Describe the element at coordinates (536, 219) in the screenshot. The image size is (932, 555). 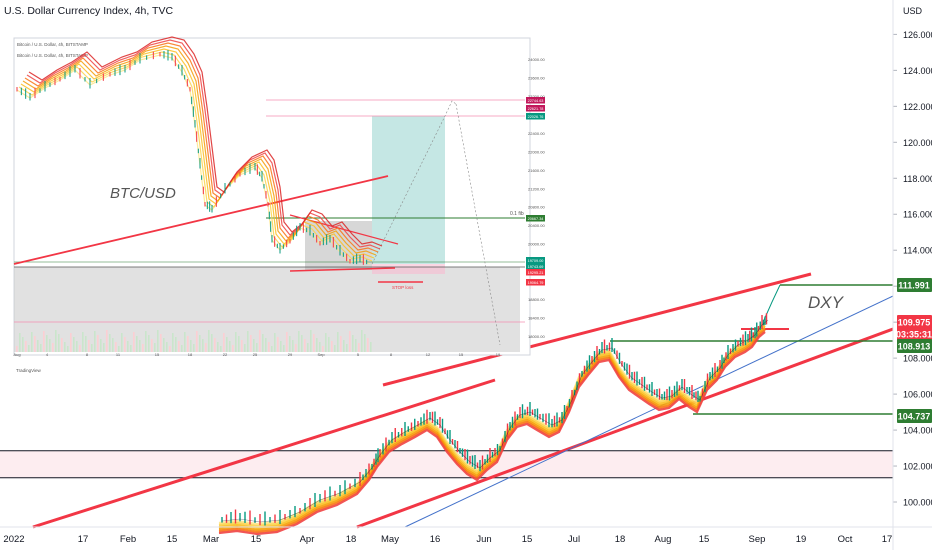
I see `inset-price-tag: 20667.34` at that location.